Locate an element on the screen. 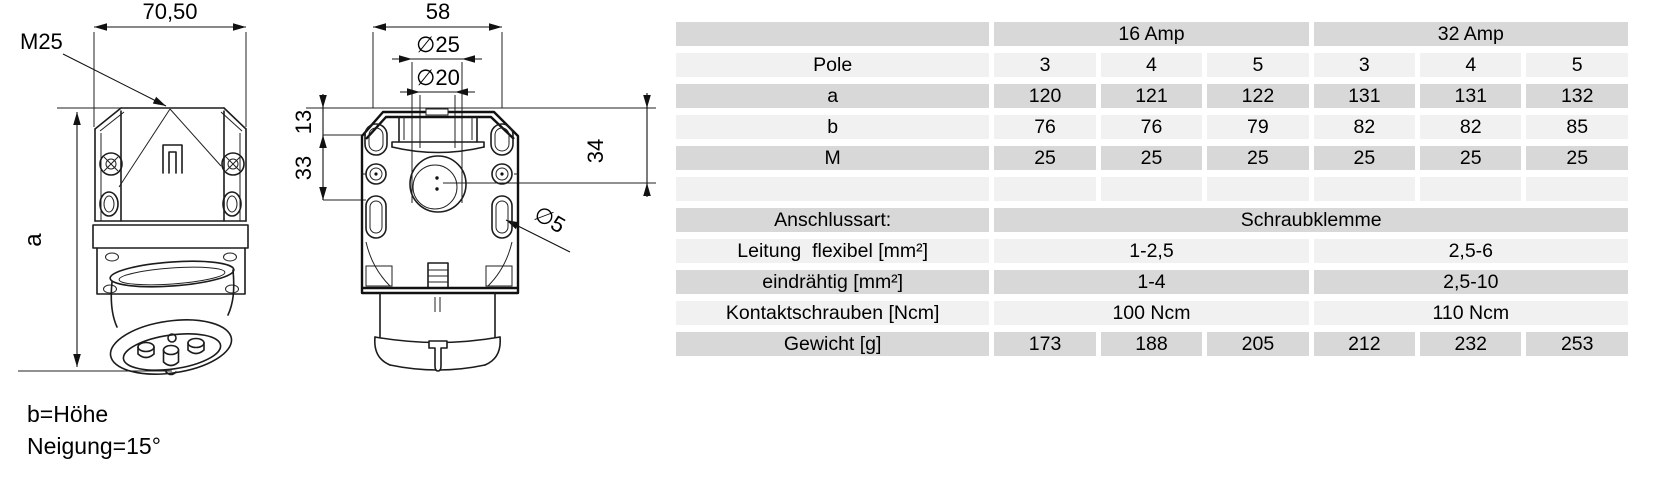 This screenshot has height=497, width=1654. leitung-flexibel-16a: 1-2,5 is located at coordinates (1151, 251).